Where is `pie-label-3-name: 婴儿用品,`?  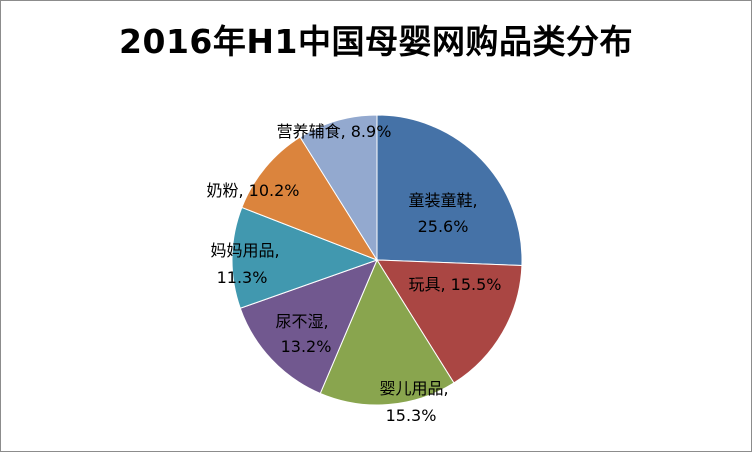 pie-label-3-name: 婴儿用品, is located at coordinates (413, 388).